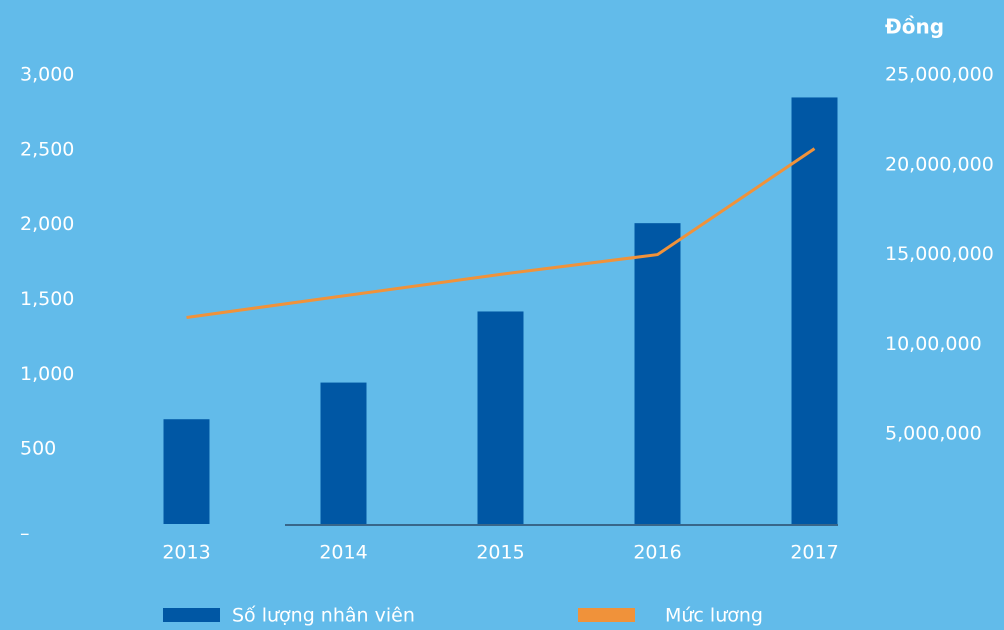 The image size is (1004, 630). What do you see at coordinates (47, 149) in the screenshot?
I see `y-tick-label: 2,500` at bounding box center [47, 149].